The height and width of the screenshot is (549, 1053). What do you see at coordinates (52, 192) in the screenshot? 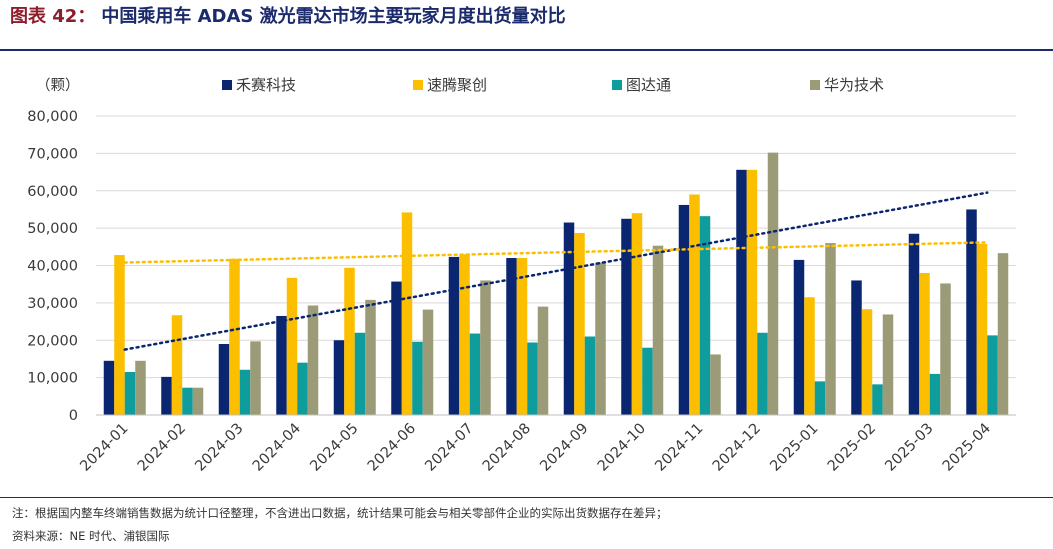
I see `y-tick-label: 60,000` at bounding box center [52, 192].